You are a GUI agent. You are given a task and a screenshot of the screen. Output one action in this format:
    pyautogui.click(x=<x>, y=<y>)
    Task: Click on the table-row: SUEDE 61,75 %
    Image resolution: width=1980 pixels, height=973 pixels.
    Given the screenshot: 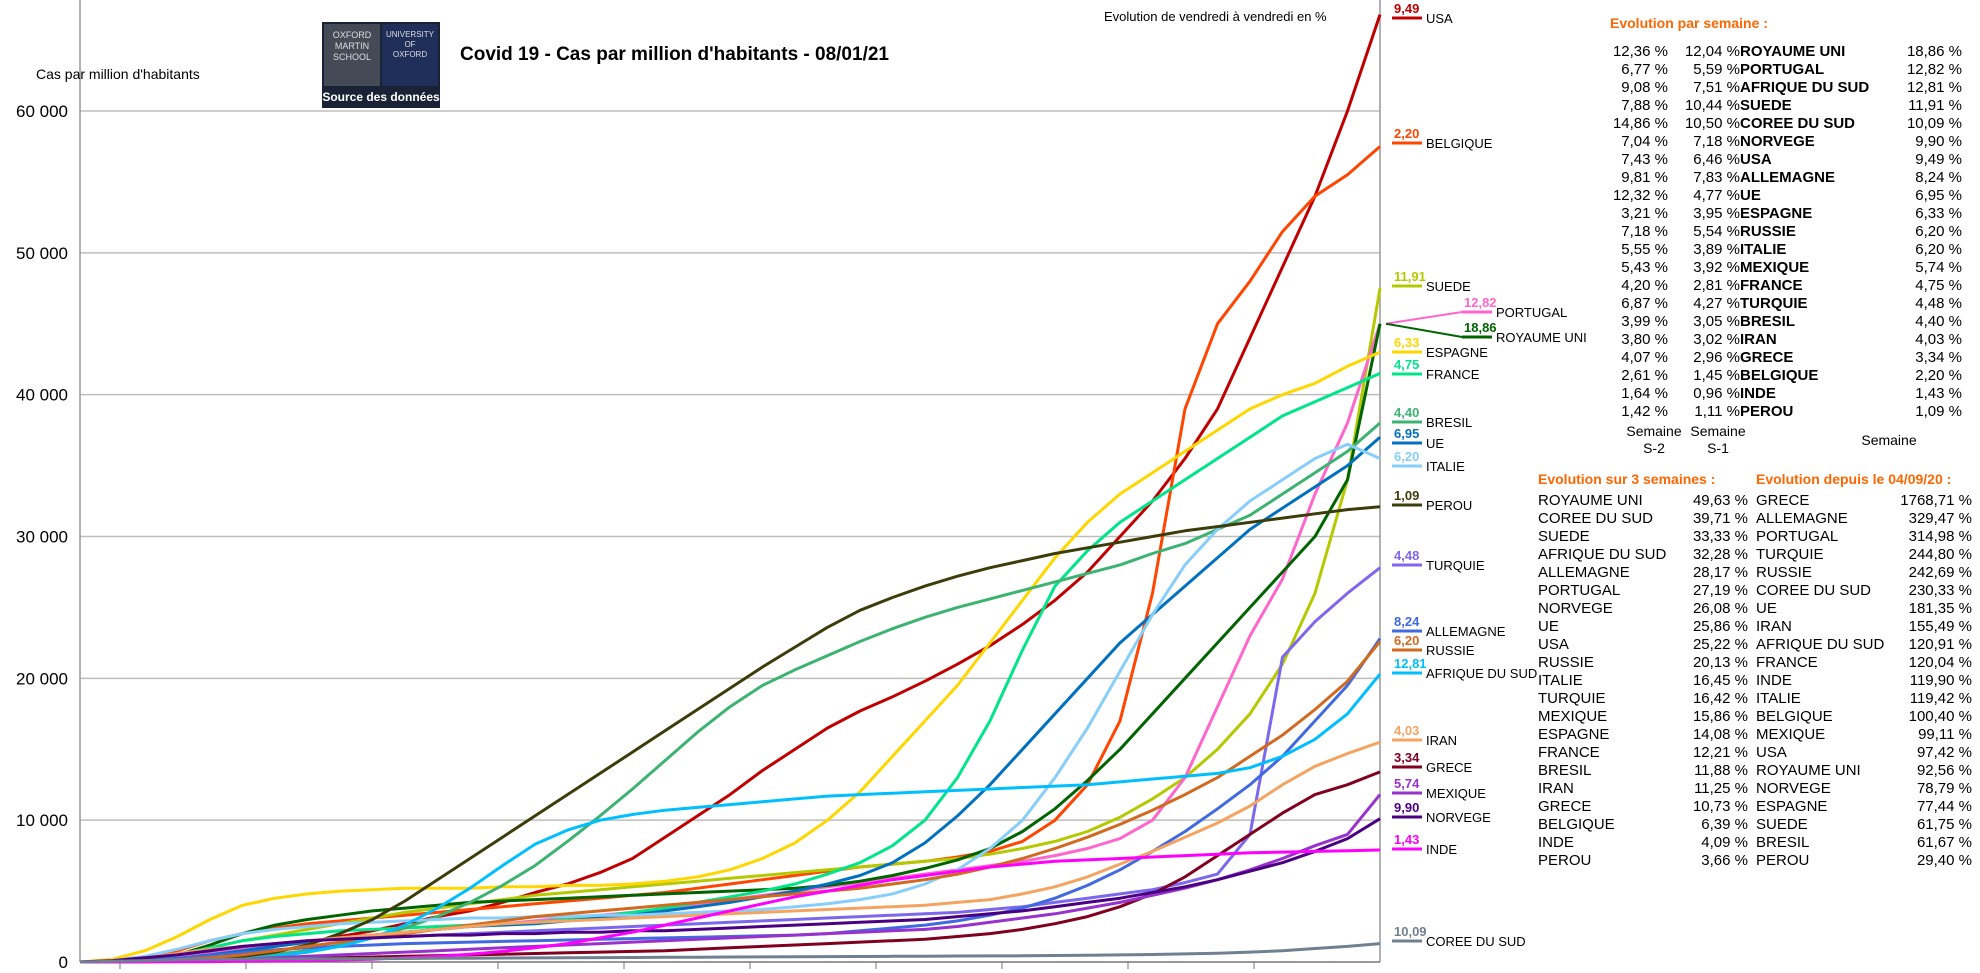 What is the action you would take?
    pyautogui.click(x=1864, y=825)
    